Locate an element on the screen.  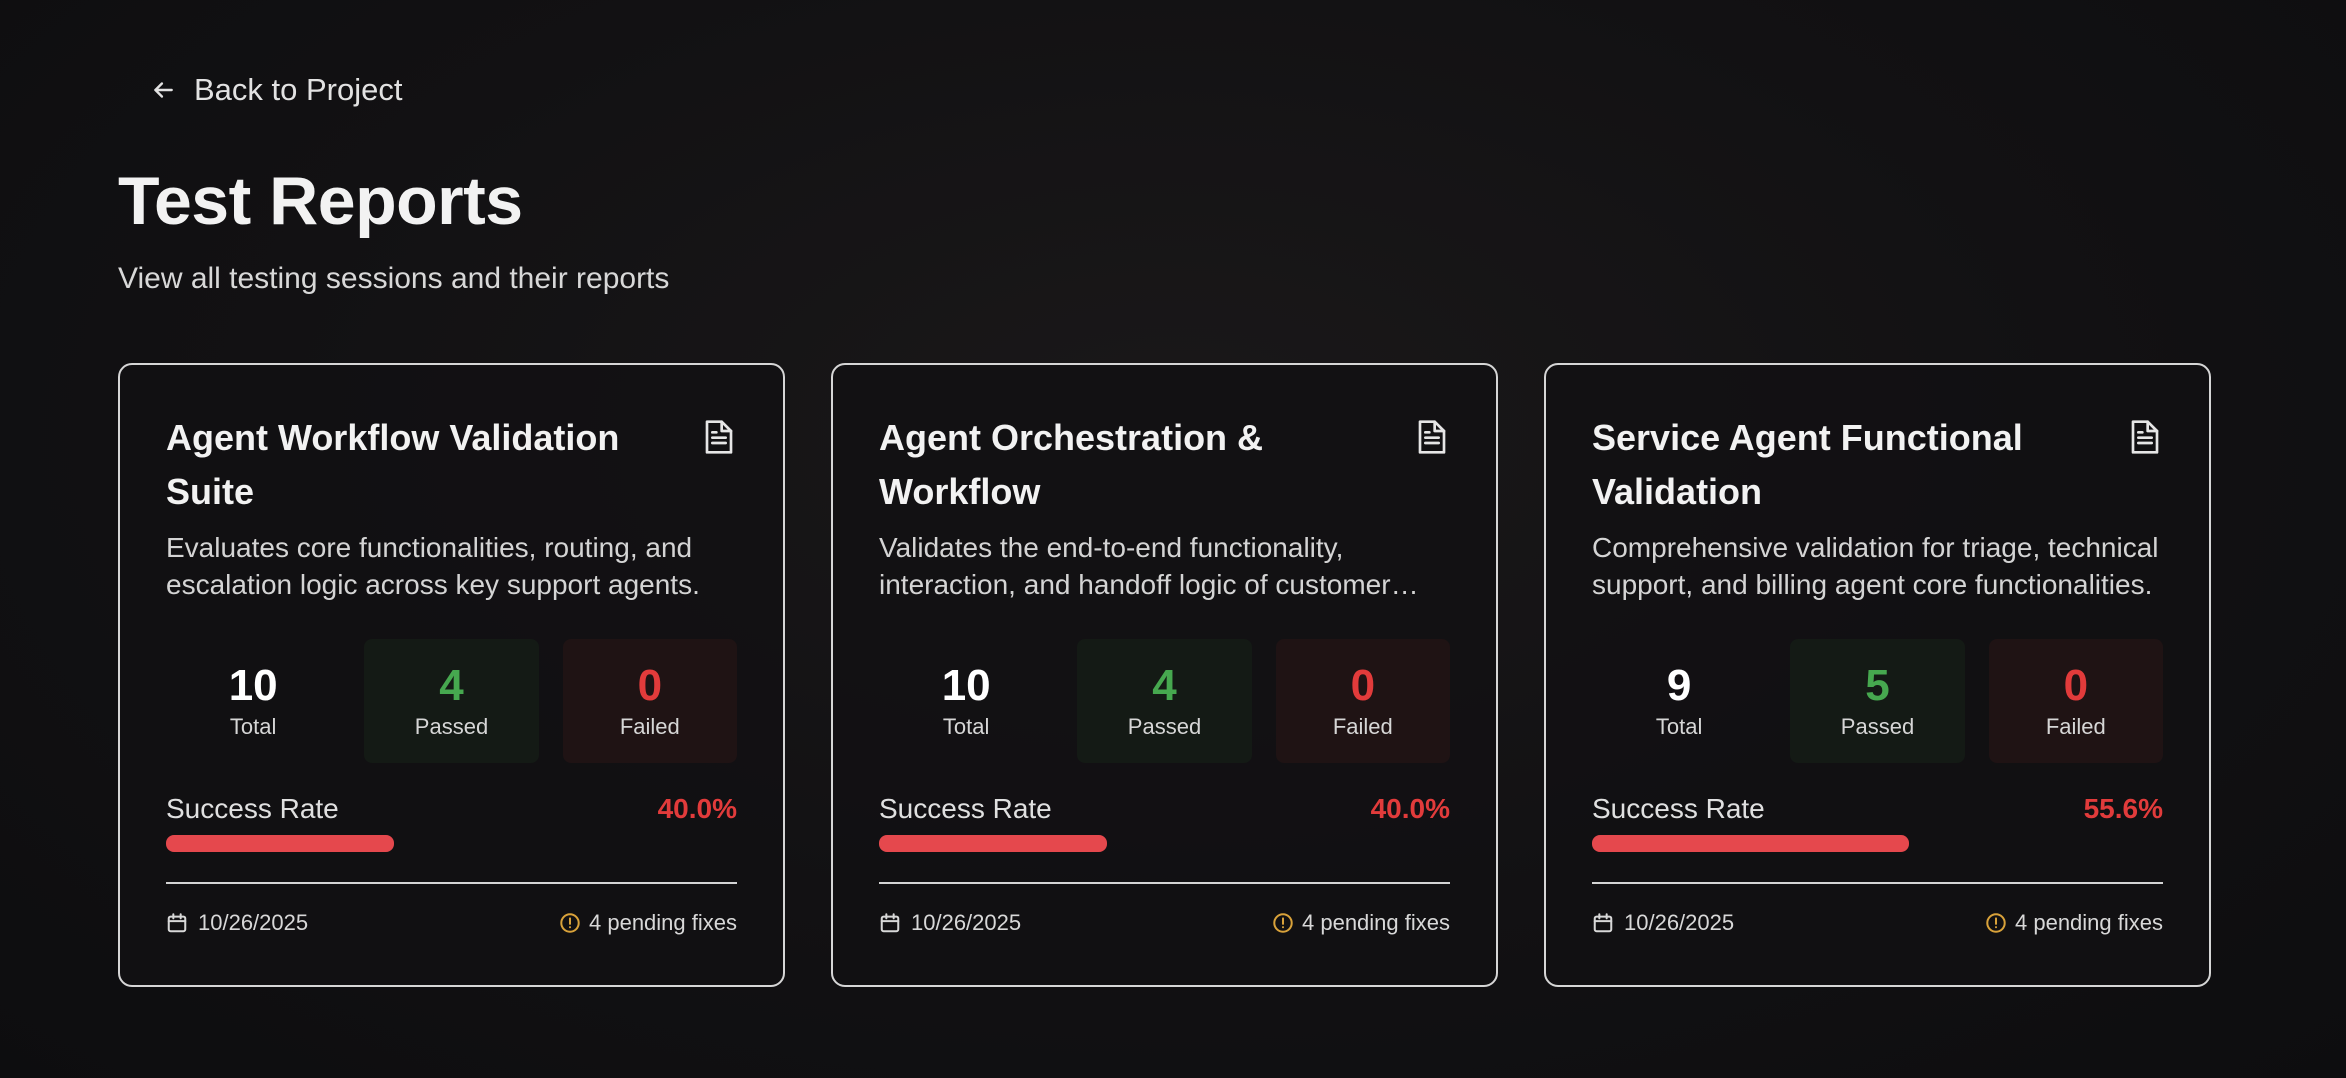
stat-passed: 5 Passed is located at coordinates (1877, 701).